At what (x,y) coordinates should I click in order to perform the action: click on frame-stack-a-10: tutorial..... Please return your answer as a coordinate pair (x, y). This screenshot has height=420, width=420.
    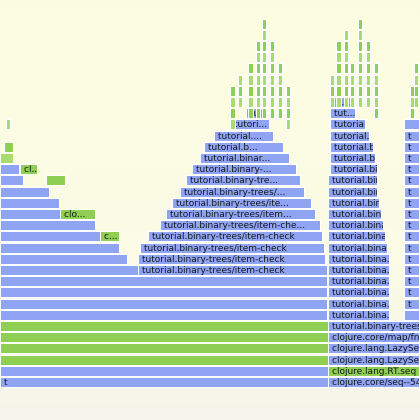
    Looking at the image, I should click on (244, 136).